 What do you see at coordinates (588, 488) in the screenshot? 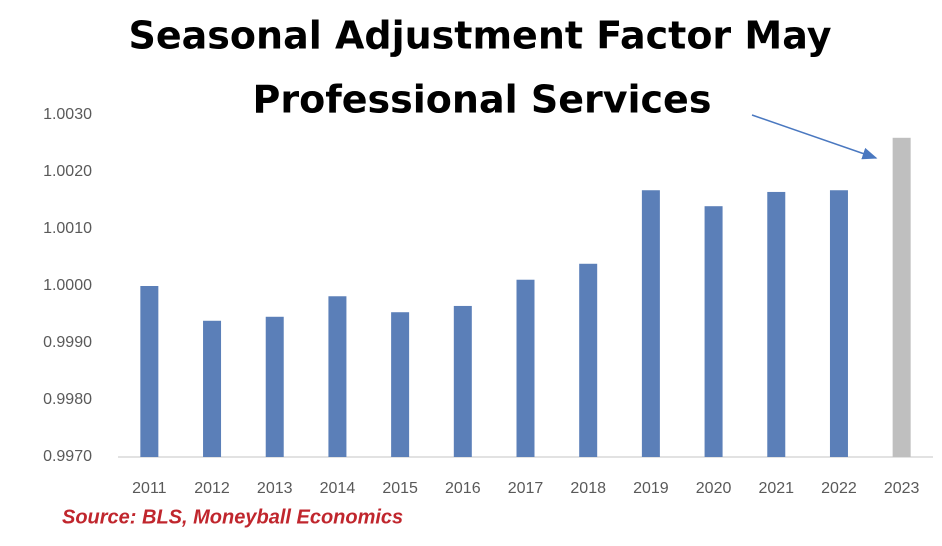
I see `x-tick-label: 2018` at bounding box center [588, 488].